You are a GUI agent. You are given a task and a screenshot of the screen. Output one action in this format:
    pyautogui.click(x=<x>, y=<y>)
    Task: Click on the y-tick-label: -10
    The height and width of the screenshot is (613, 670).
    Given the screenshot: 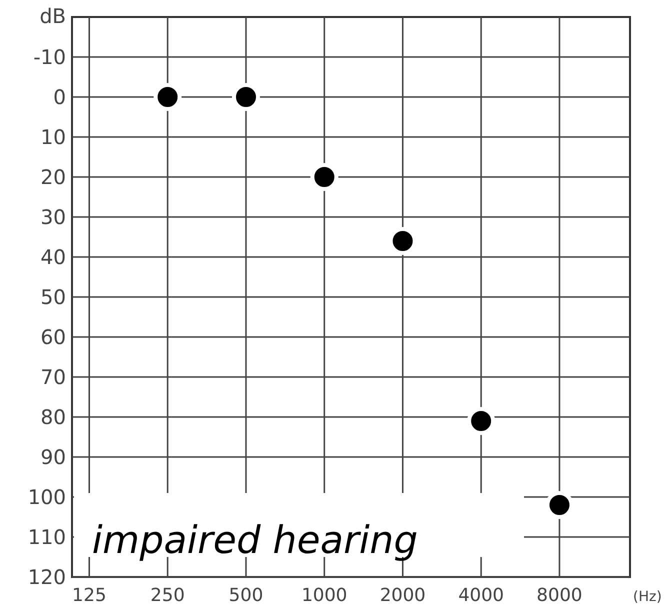 What is the action you would take?
    pyautogui.click(x=49, y=57)
    